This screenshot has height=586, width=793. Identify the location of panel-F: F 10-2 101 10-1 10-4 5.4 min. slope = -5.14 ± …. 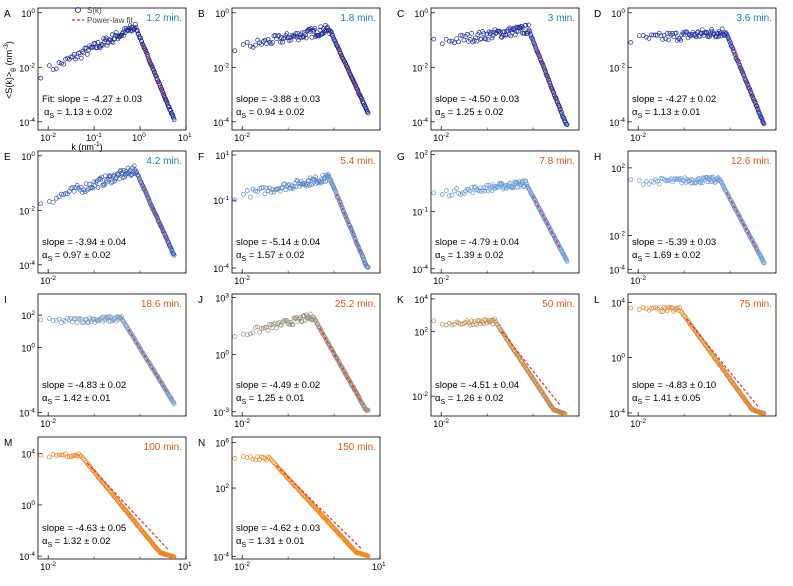
(289, 218).